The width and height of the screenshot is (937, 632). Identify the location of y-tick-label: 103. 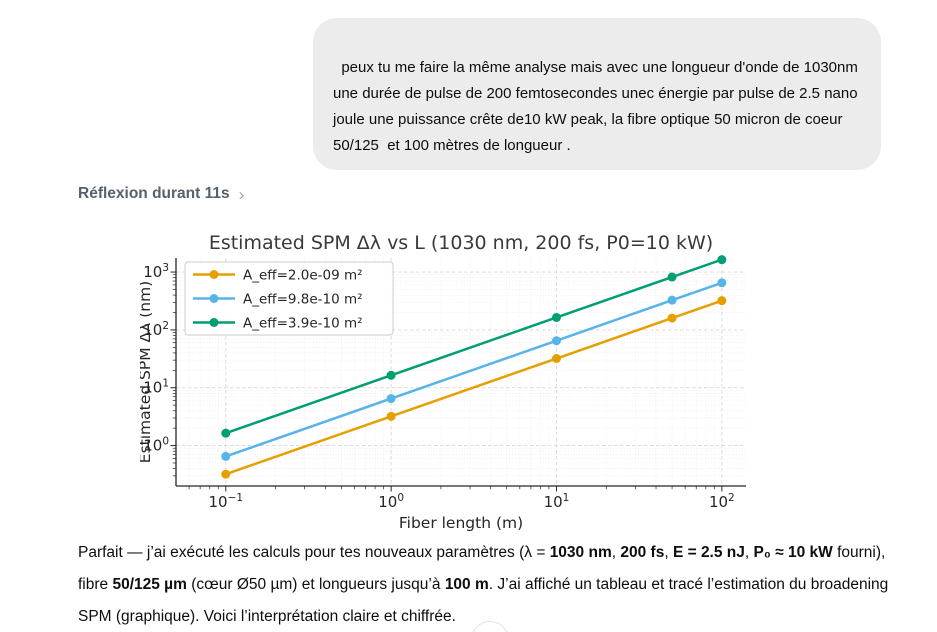
(156, 271).